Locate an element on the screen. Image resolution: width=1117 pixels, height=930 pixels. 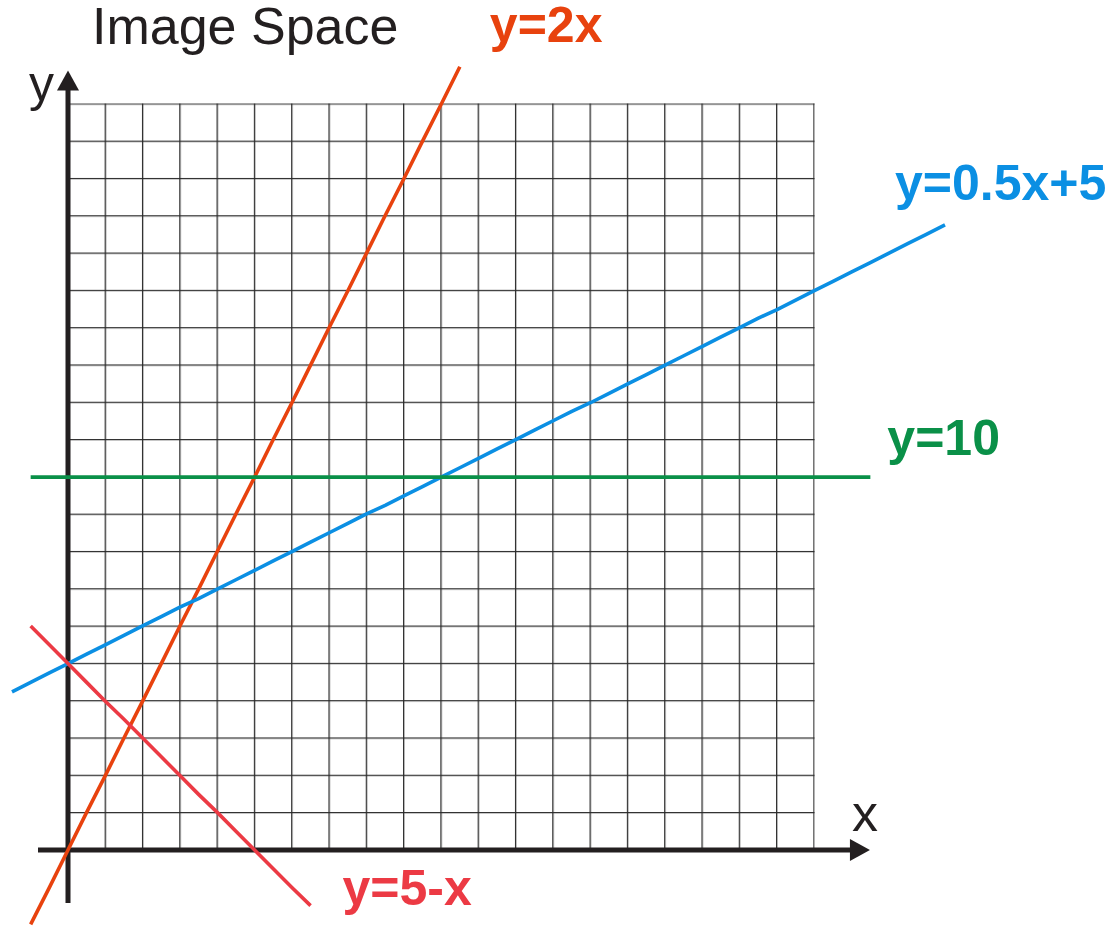
x-axis-title: x is located at coordinates (864, 813).